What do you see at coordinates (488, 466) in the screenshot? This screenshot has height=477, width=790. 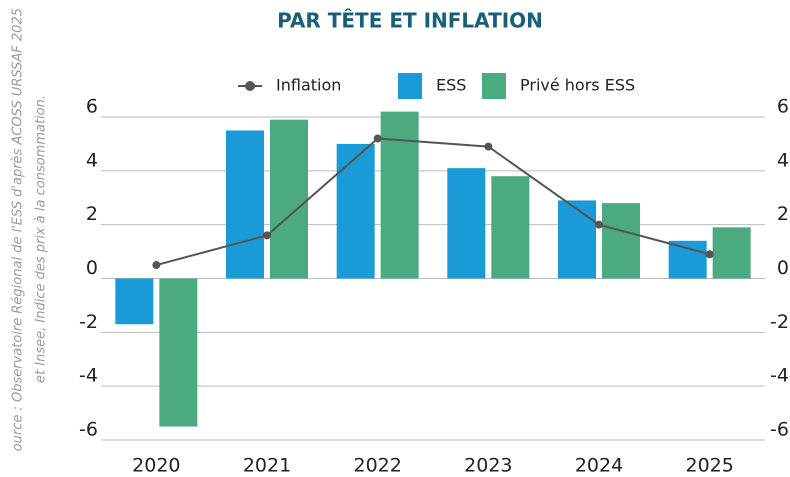 I see `x-tick-label: 2023` at bounding box center [488, 466].